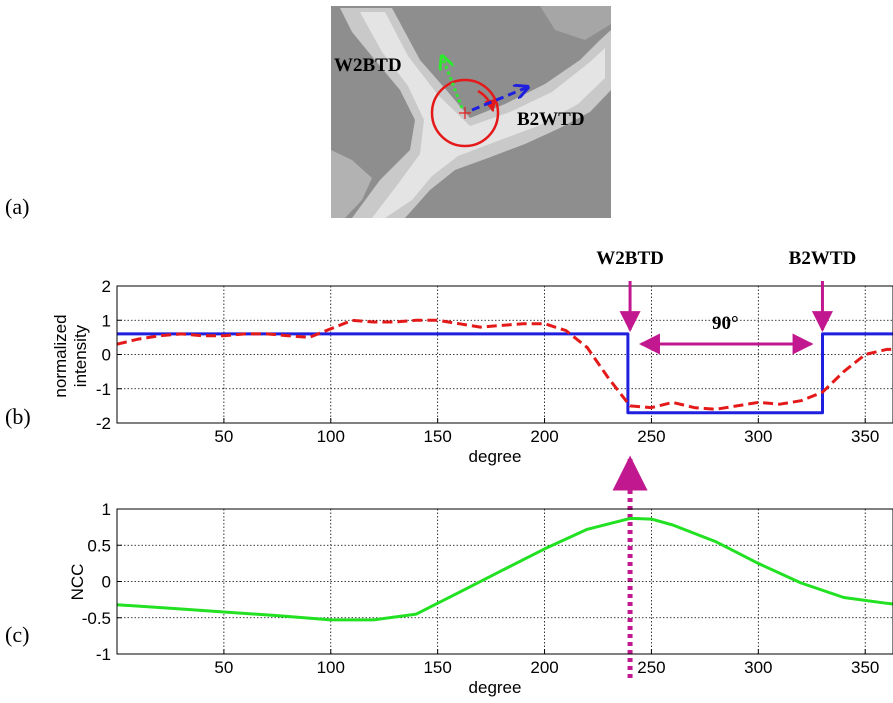  What do you see at coordinates (60, 355) in the screenshot?
I see `intensity-y-axis-label-line1: normalized` at bounding box center [60, 355].